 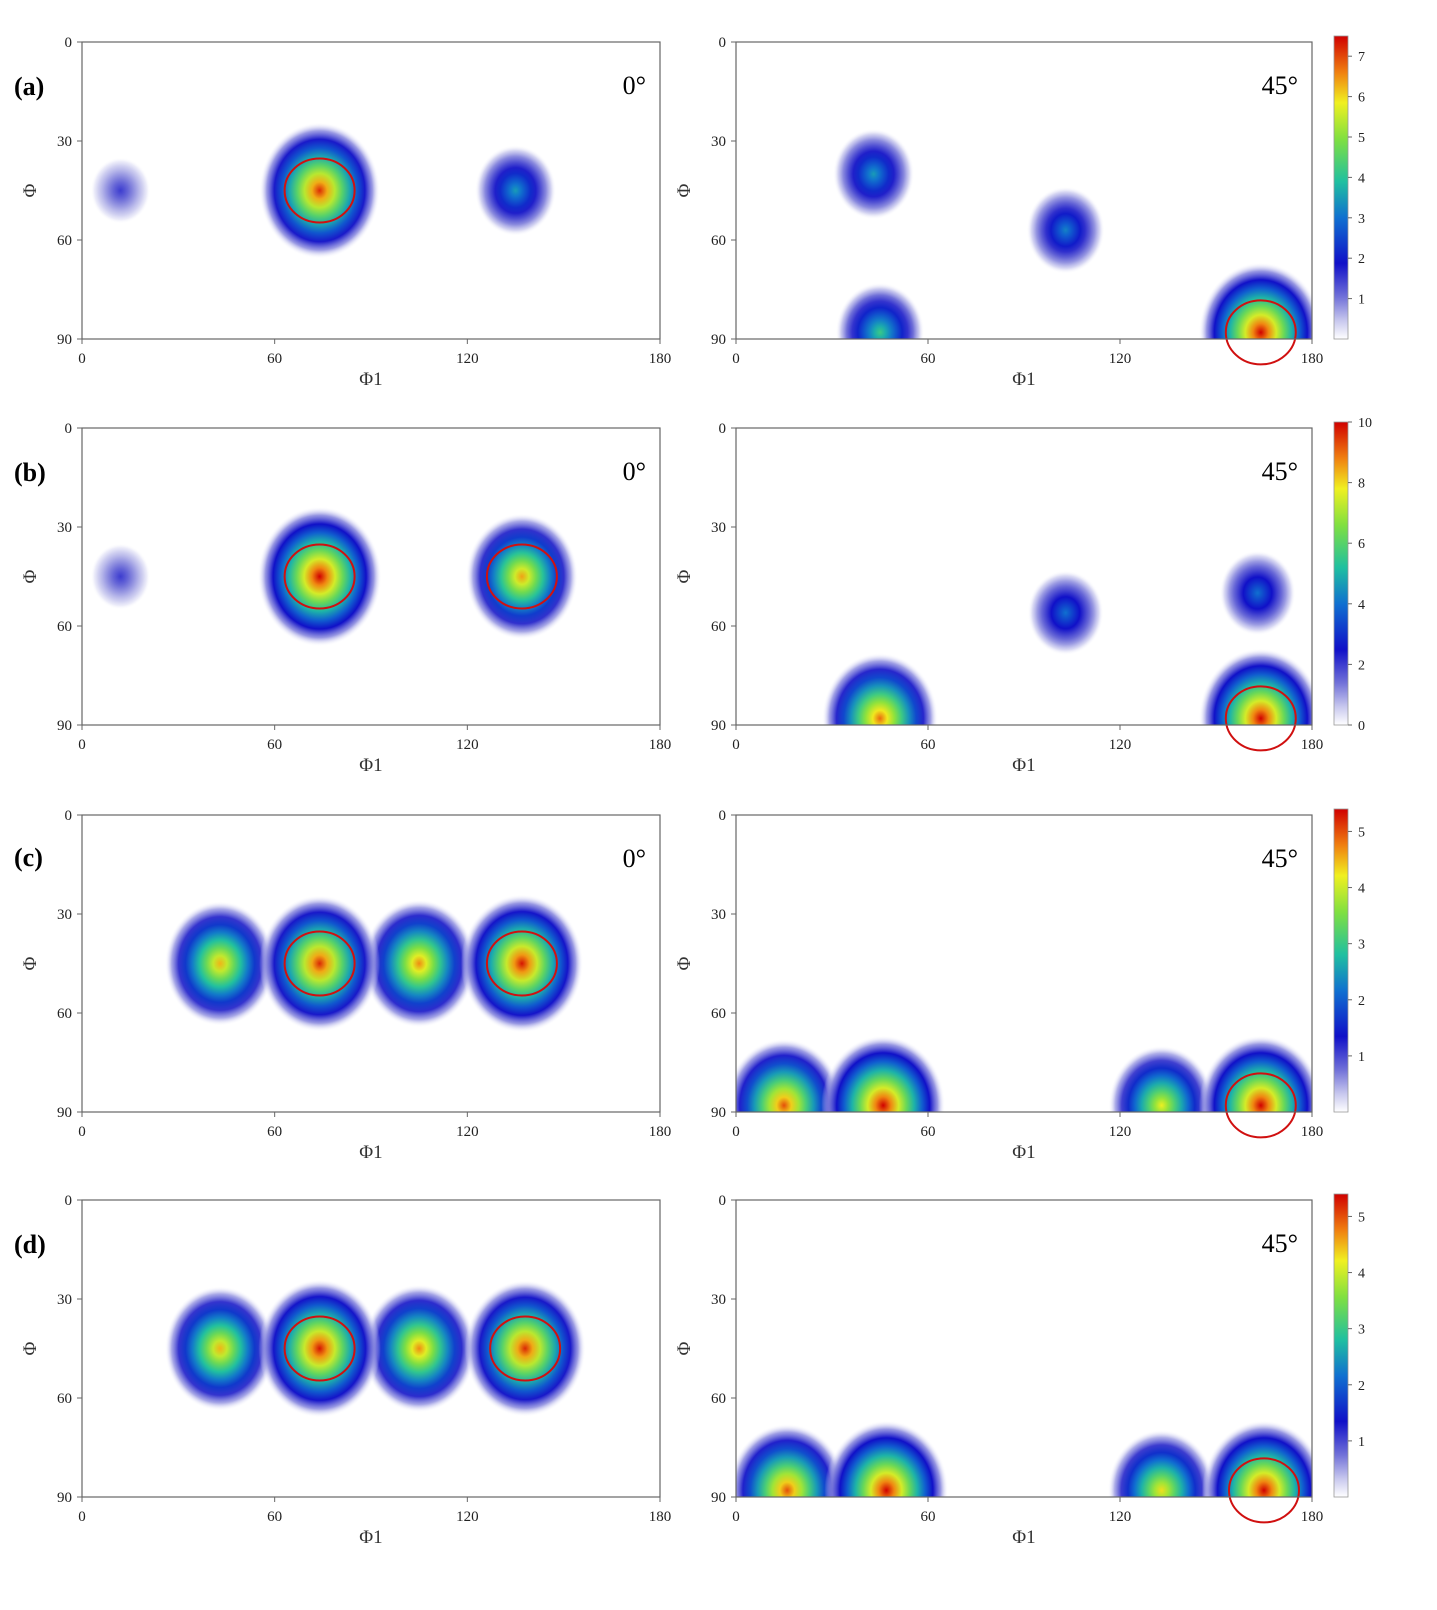 What do you see at coordinates (1361, 98) in the screenshot?
I see `colorbar-tick-label: 6` at bounding box center [1361, 98].